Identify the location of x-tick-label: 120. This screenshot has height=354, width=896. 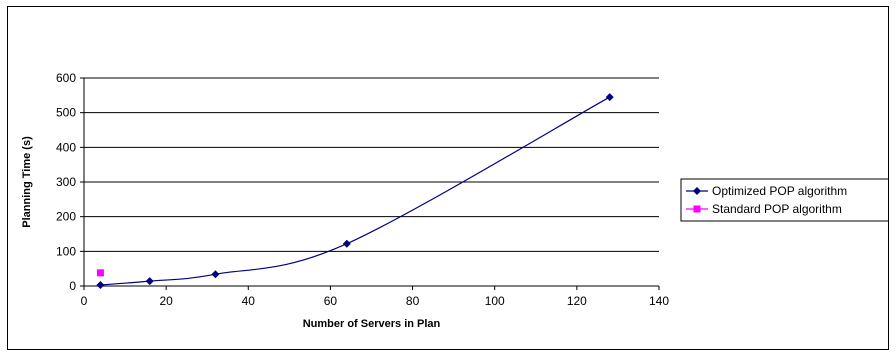
(577, 301).